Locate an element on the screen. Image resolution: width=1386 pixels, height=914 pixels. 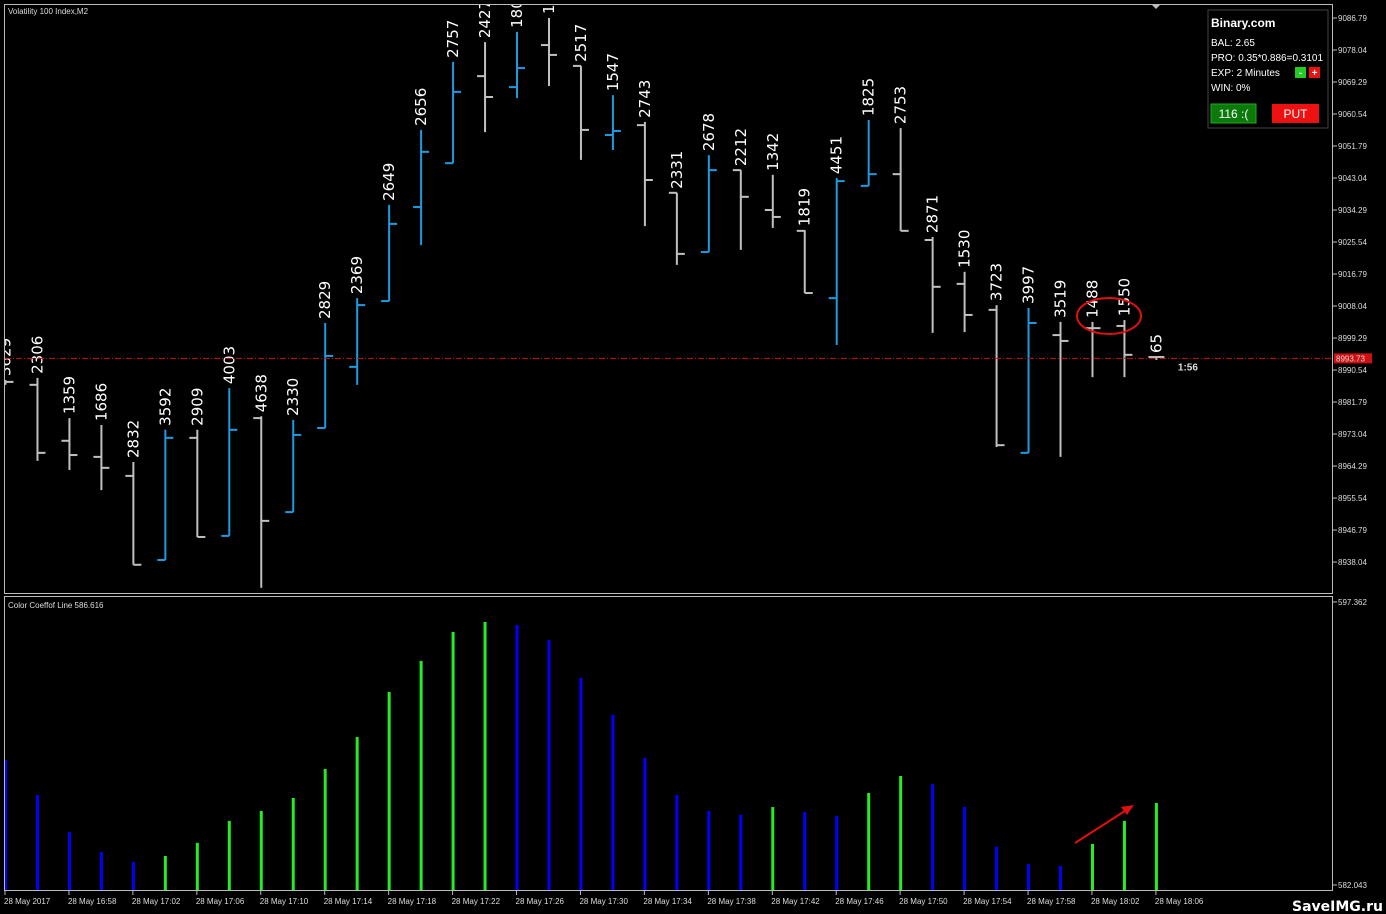
minus-button is located at coordinates (1300, 72).